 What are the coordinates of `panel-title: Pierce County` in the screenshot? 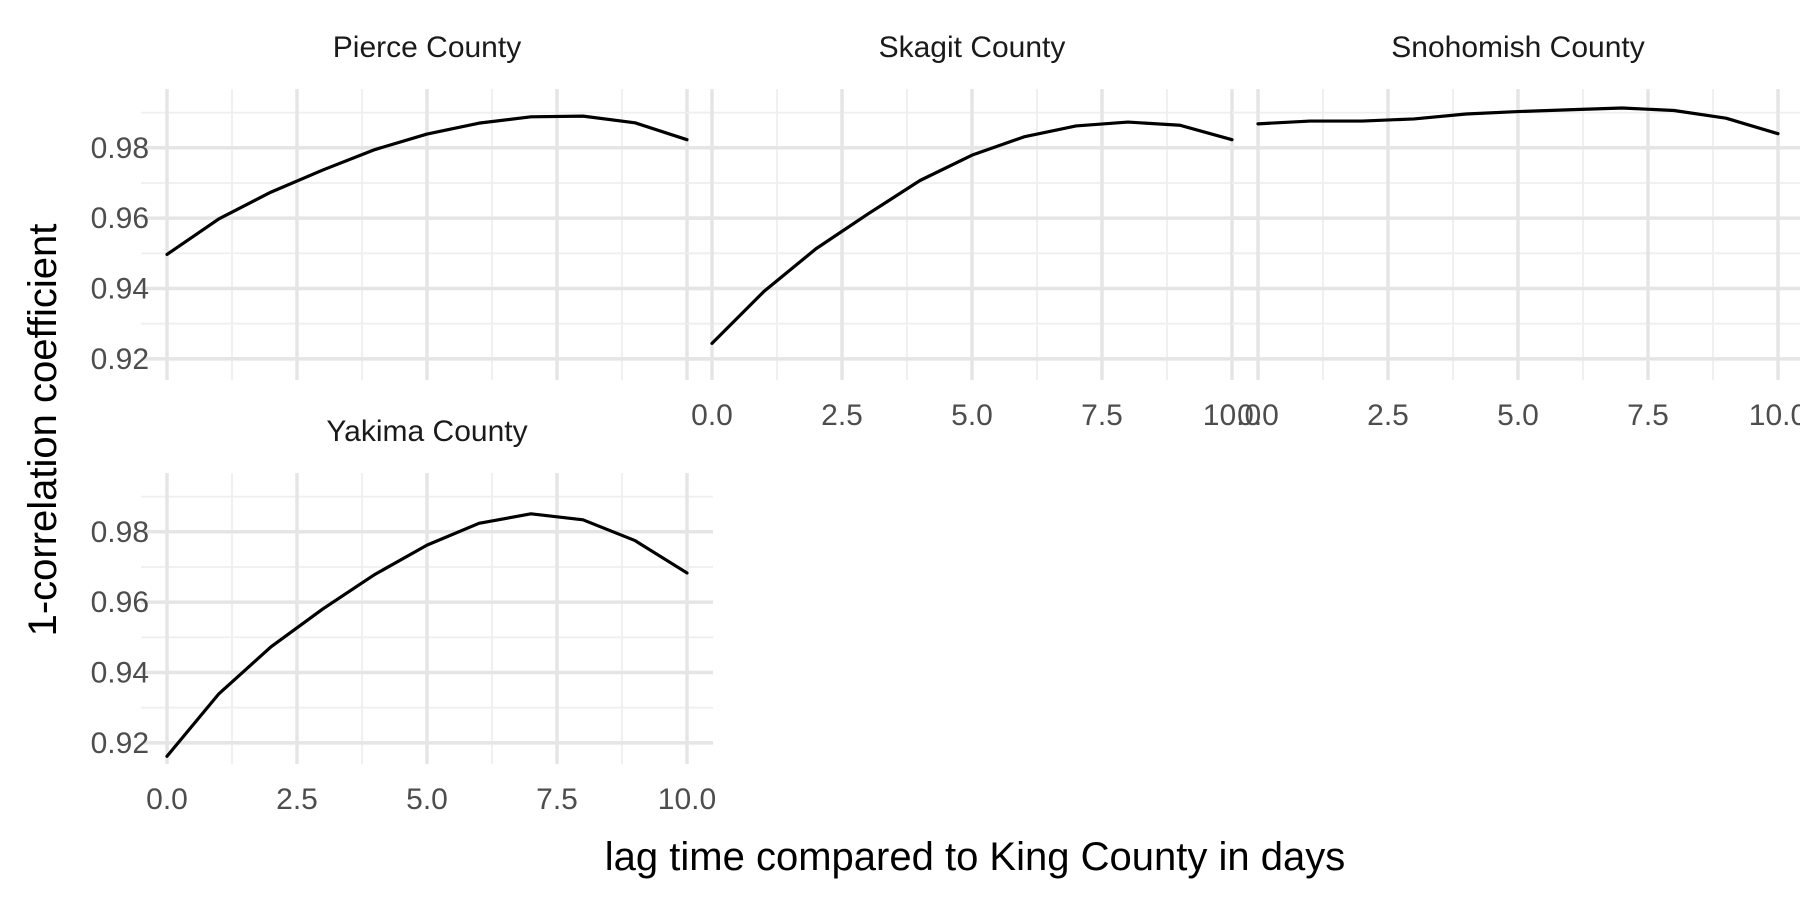 It's located at (427, 47).